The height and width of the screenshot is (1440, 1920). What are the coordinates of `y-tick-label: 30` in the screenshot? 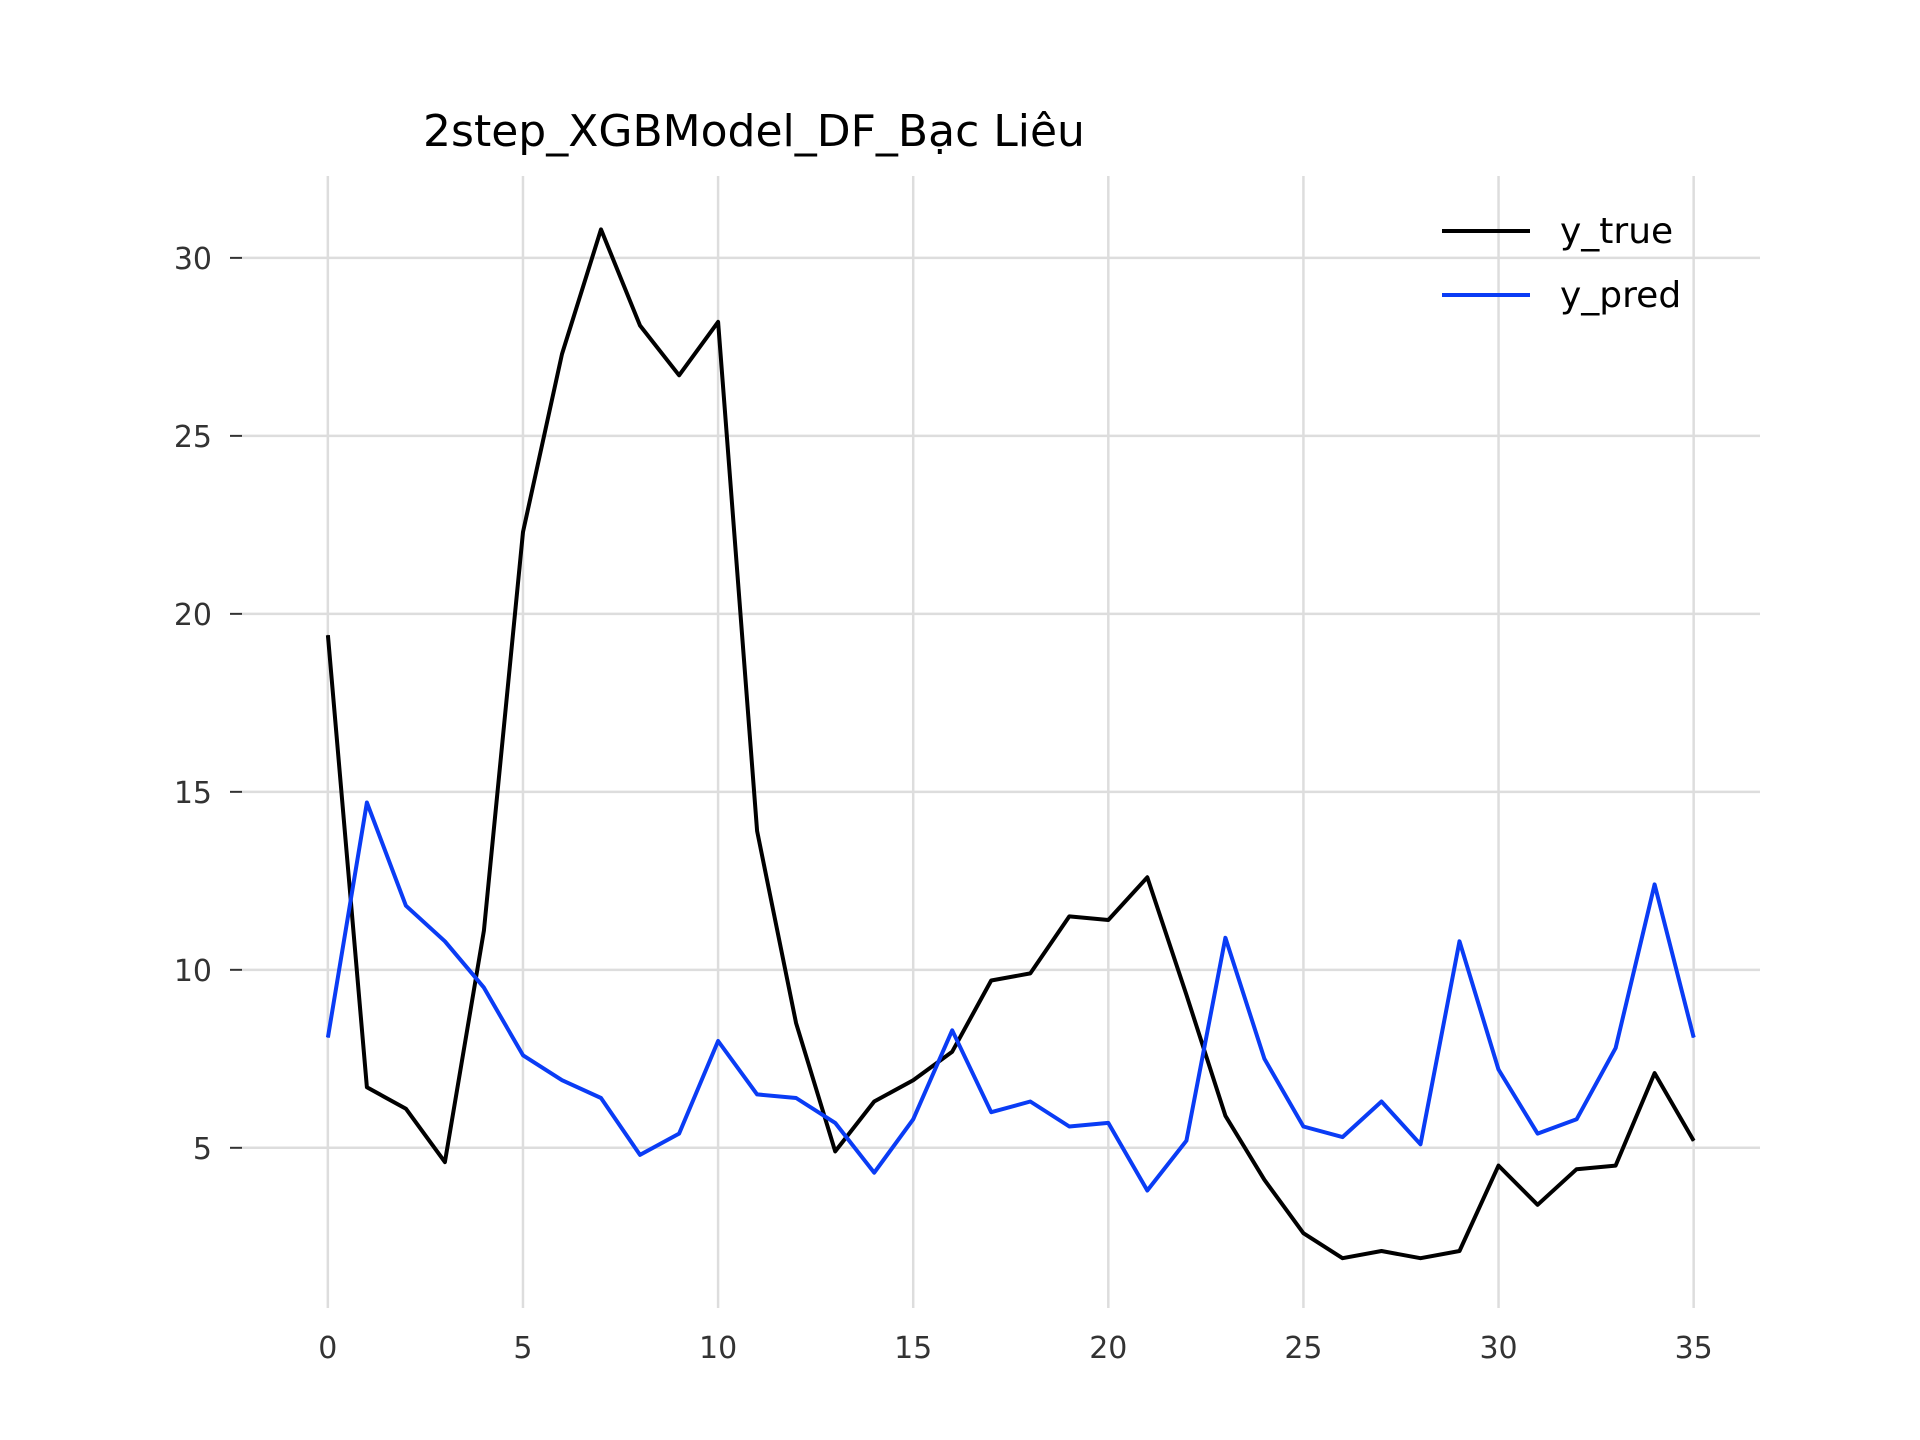 It's located at (193, 259).